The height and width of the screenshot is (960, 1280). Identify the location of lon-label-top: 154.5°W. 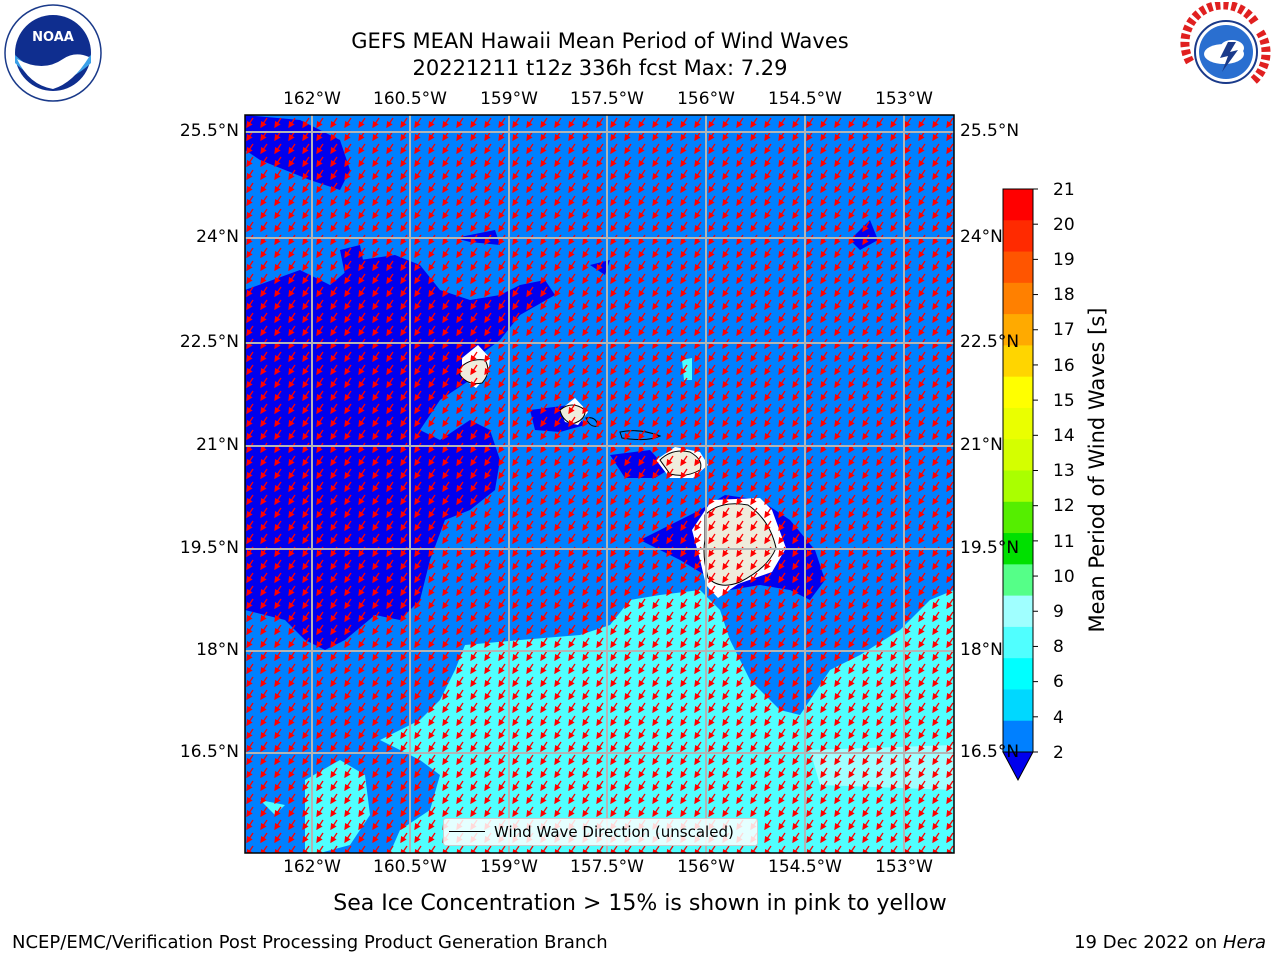
(805, 99).